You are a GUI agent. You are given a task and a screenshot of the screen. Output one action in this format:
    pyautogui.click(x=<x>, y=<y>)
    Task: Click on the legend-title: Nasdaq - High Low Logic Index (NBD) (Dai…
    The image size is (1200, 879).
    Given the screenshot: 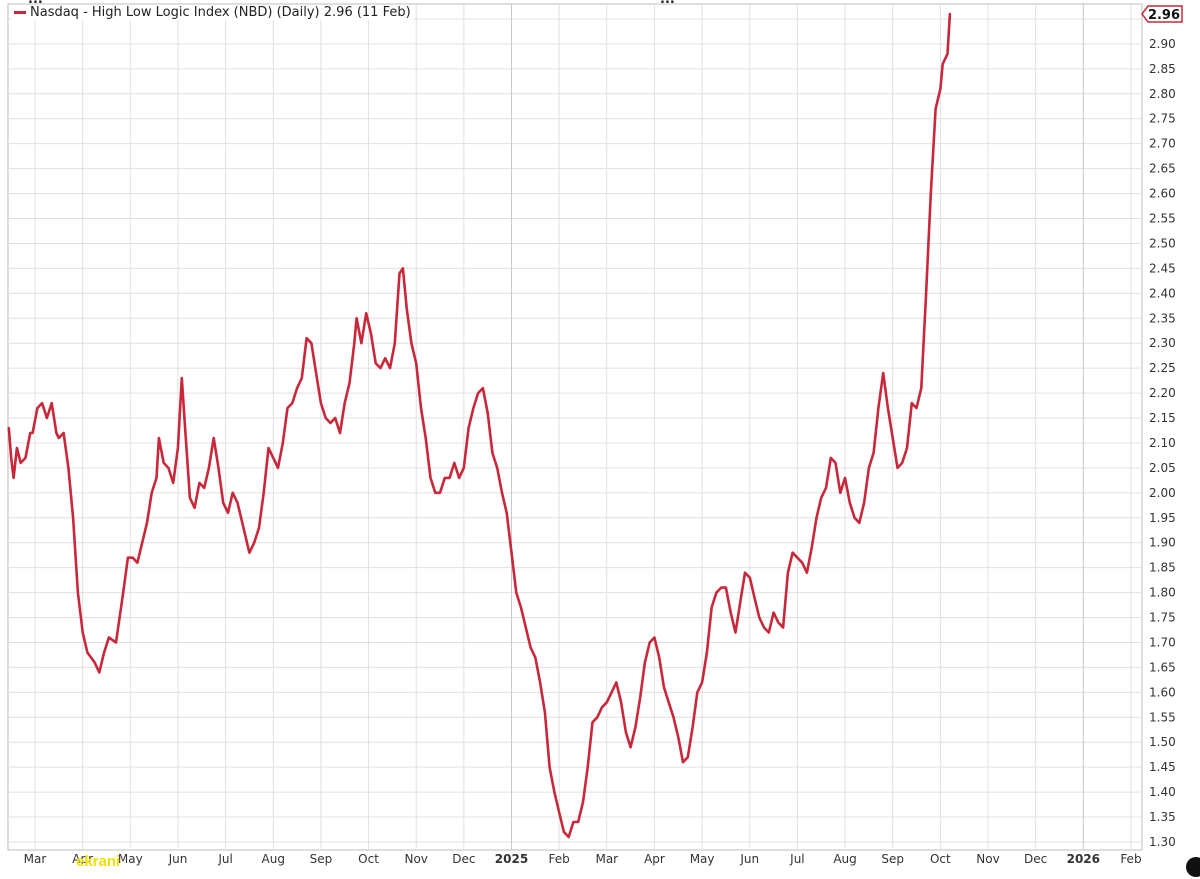 What is the action you would take?
    pyautogui.click(x=220, y=12)
    